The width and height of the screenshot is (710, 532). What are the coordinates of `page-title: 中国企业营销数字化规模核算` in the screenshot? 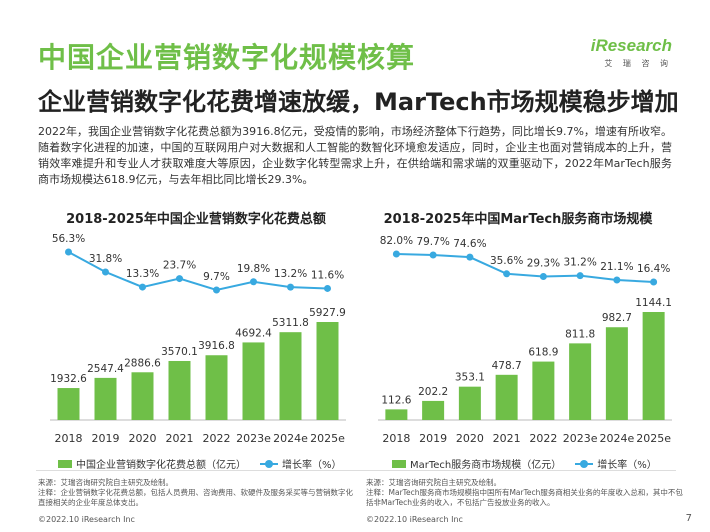 It's located at (227, 57).